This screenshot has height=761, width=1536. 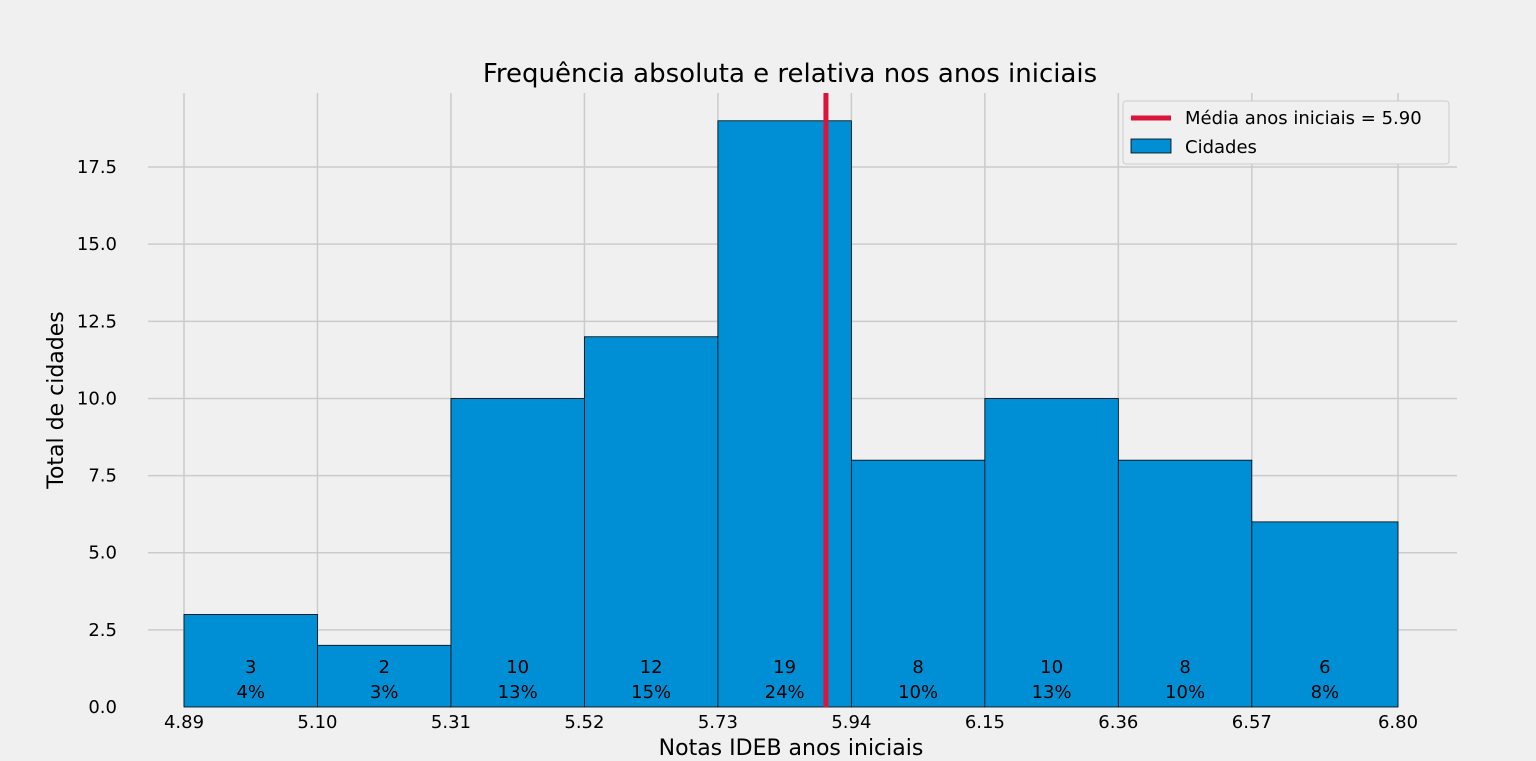 I want to click on x-tick-label: 5.94, so click(x=851, y=722).